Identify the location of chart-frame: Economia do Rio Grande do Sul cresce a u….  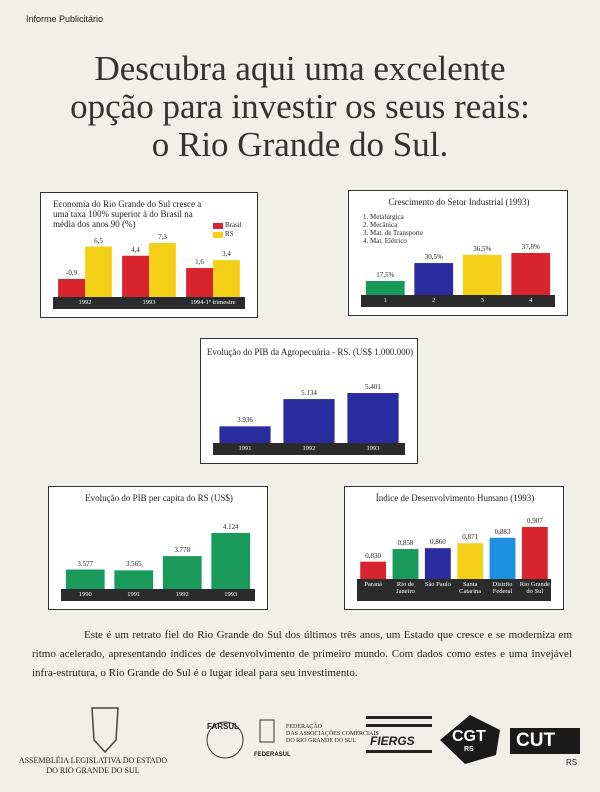
(149, 255).